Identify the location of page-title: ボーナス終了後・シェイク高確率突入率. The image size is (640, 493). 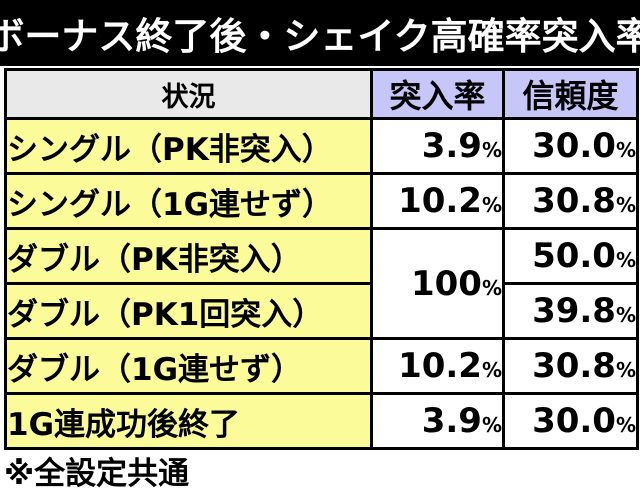
(320, 33).